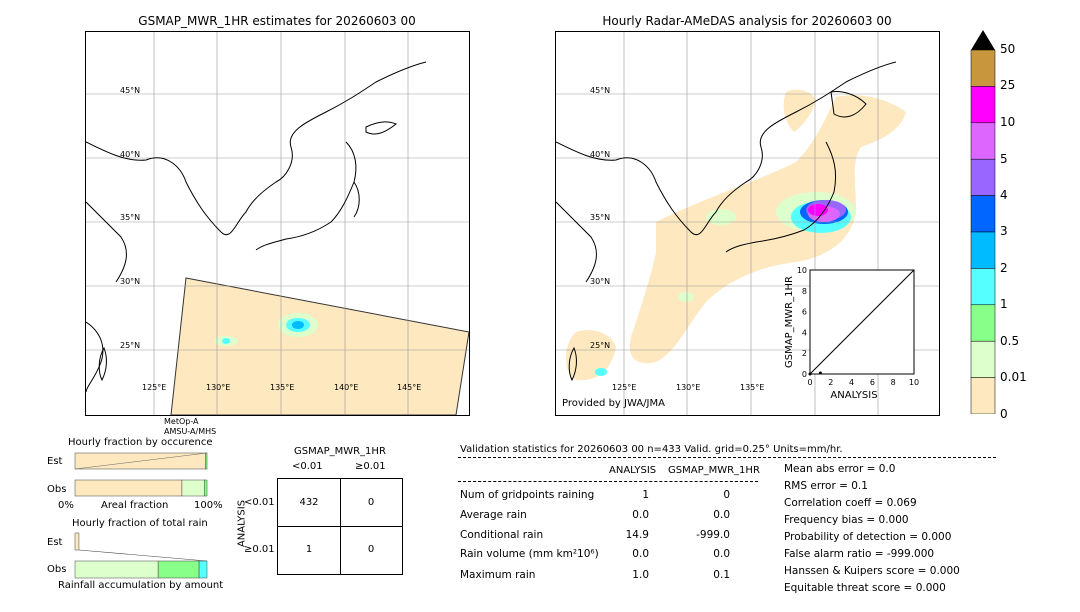 Image resolution: width=1080 pixels, height=612 pixels. I want to click on stats-analysis-value: 0.0, so click(640, 554).